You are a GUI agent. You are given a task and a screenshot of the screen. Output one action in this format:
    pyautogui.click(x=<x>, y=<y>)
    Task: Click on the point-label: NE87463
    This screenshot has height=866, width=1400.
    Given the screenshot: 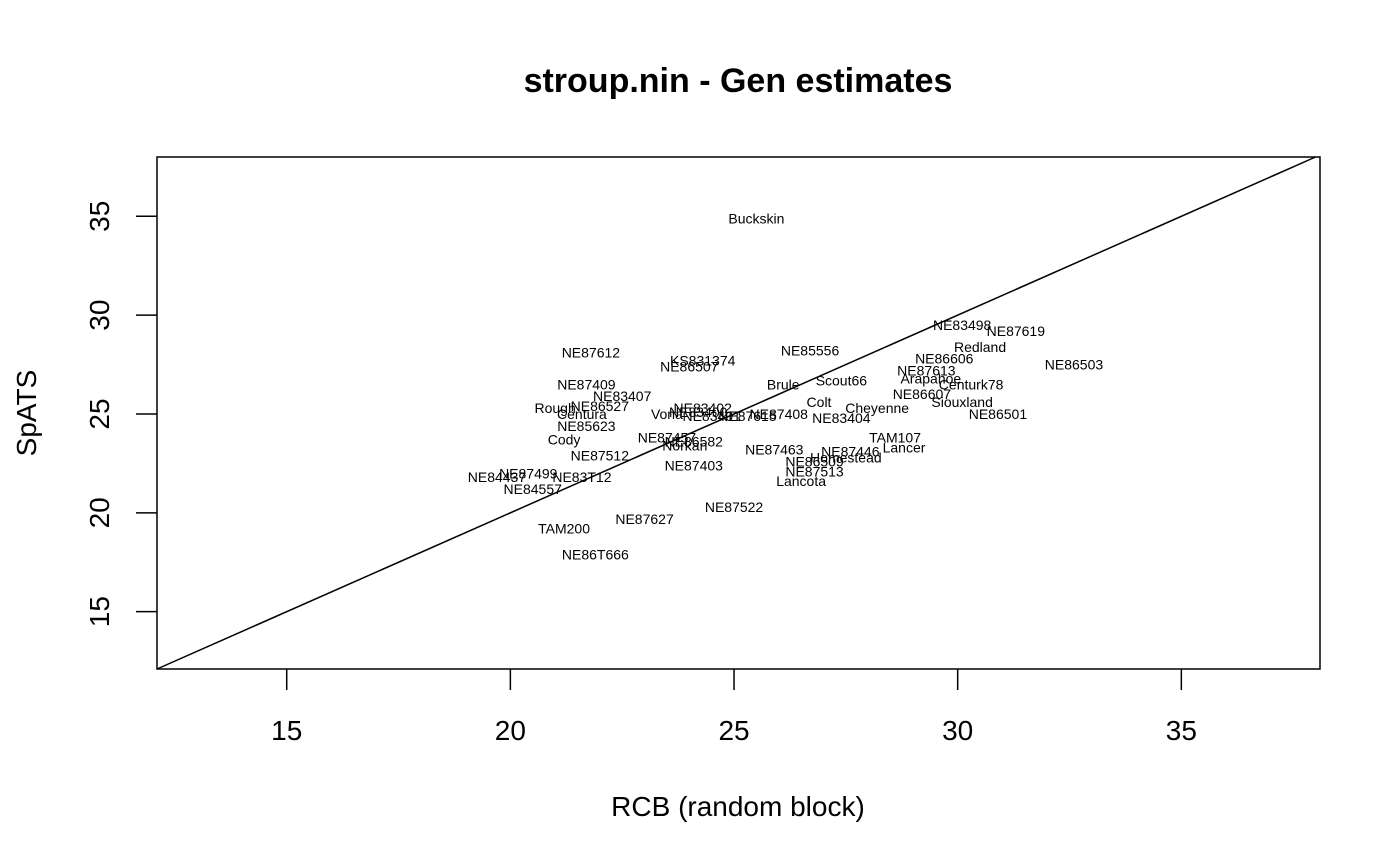 What is the action you would take?
    pyautogui.click(x=774, y=450)
    